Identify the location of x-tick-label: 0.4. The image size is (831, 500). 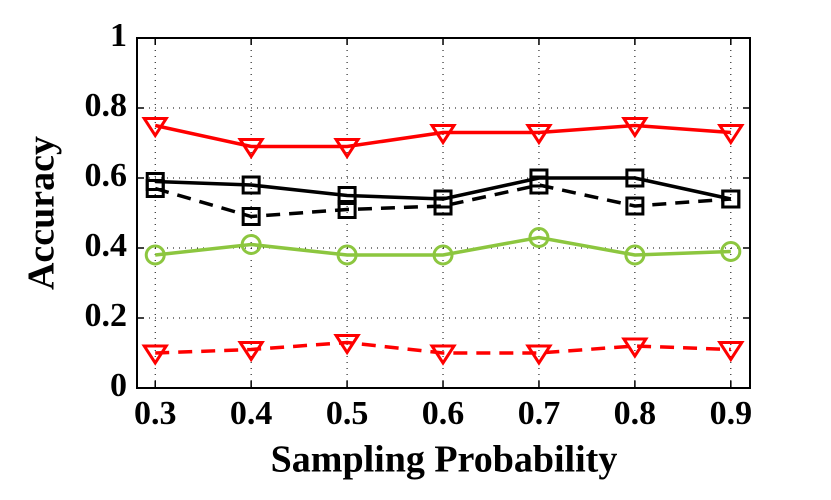
(251, 413).